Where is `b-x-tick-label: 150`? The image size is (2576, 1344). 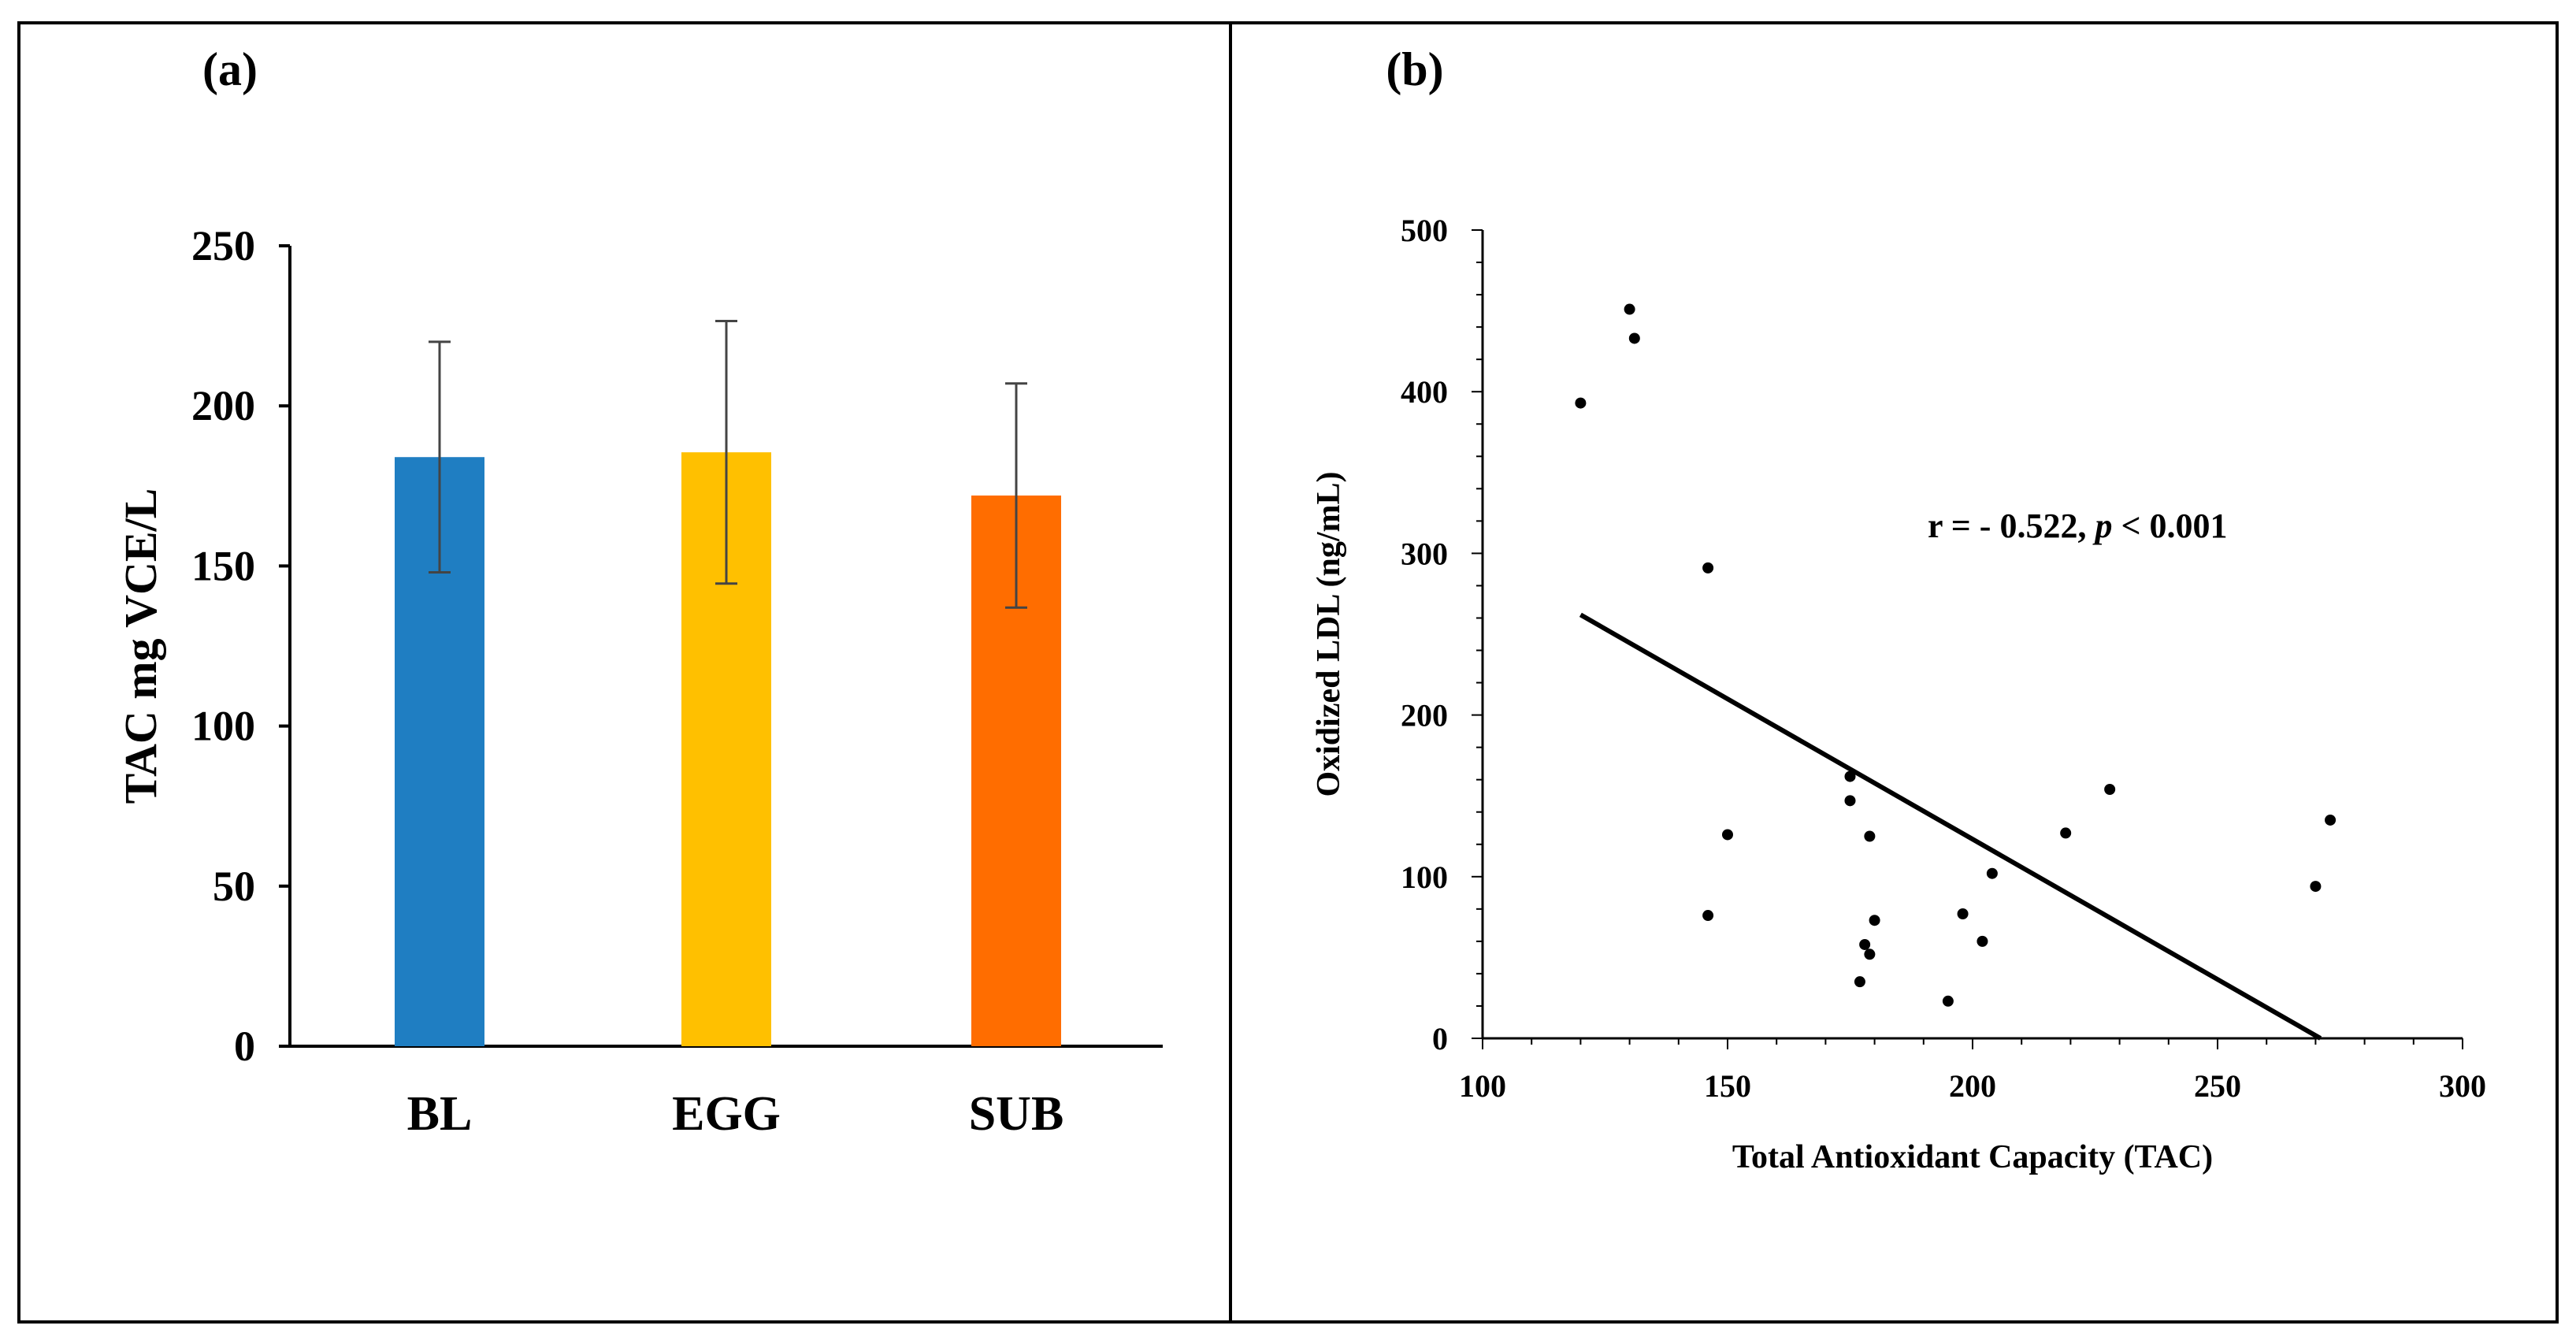 b-x-tick-label: 150 is located at coordinates (1727, 1086).